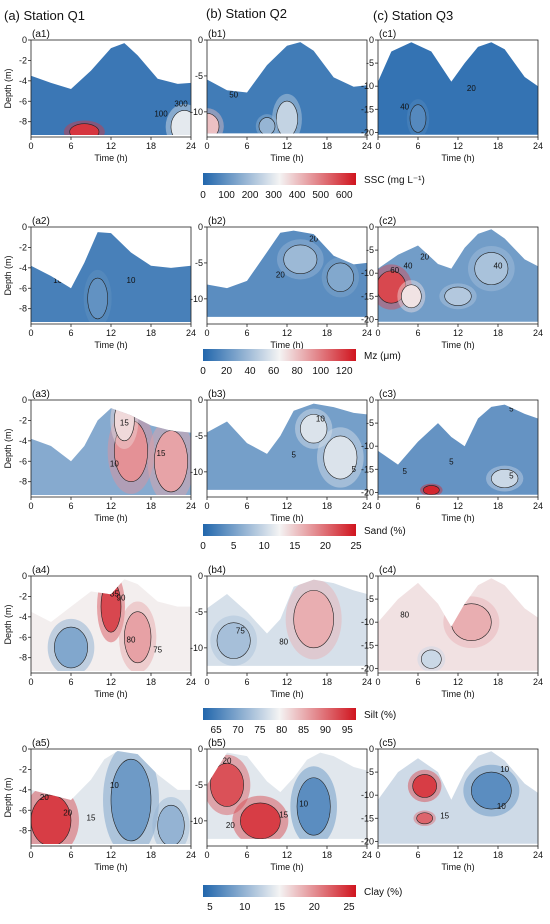  I want to click on colorbar-label: Mz (μm), so click(382, 356).